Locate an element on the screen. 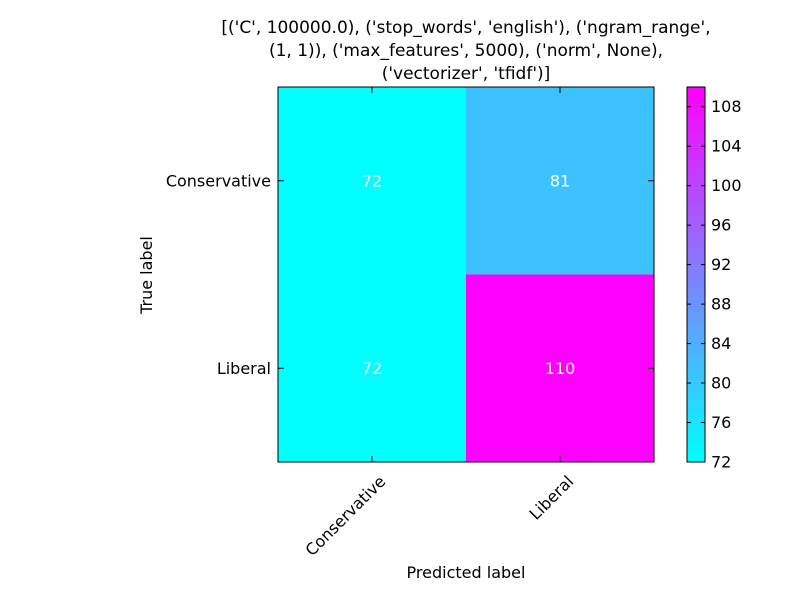 The width and height of the screenshot is (800, 600). heatmap-cell-labels: 72 81 72 110 is located at coordinates (468, 274).